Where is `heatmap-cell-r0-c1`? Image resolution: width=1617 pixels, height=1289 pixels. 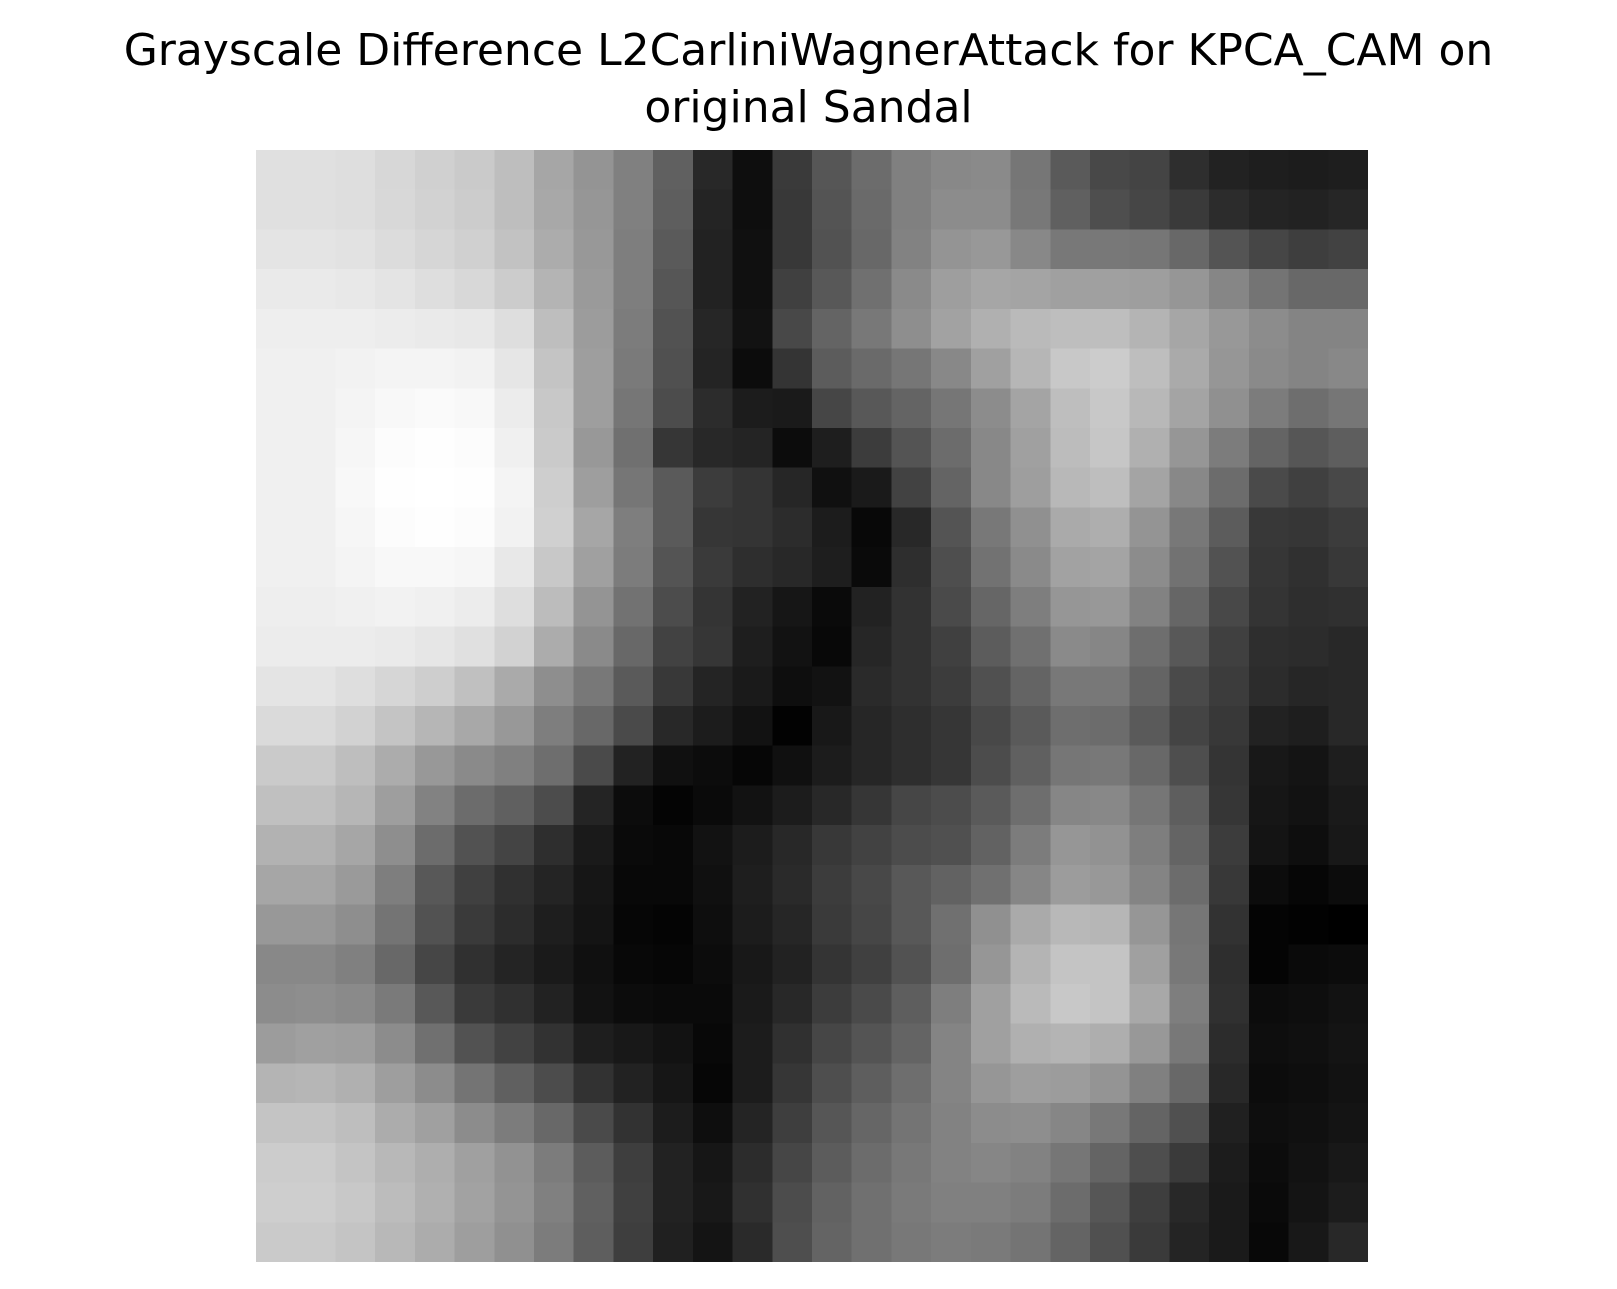
heatmap-cell-r0-c1 is located at coordinates (316, 170).